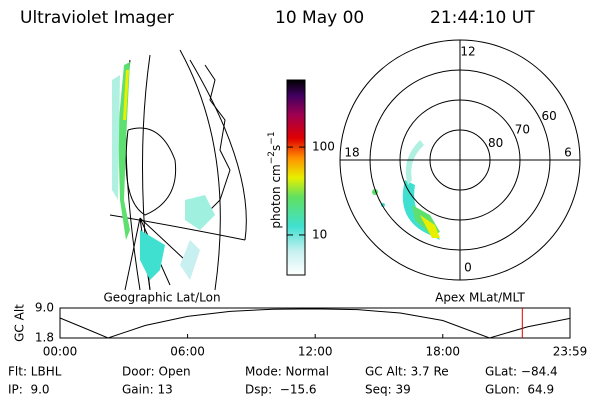 The width and height of the screenshot is (600, 400). Describe the element at coordinates (568, 153) in the screenshot. I see `mlt-label: 6` at that location.